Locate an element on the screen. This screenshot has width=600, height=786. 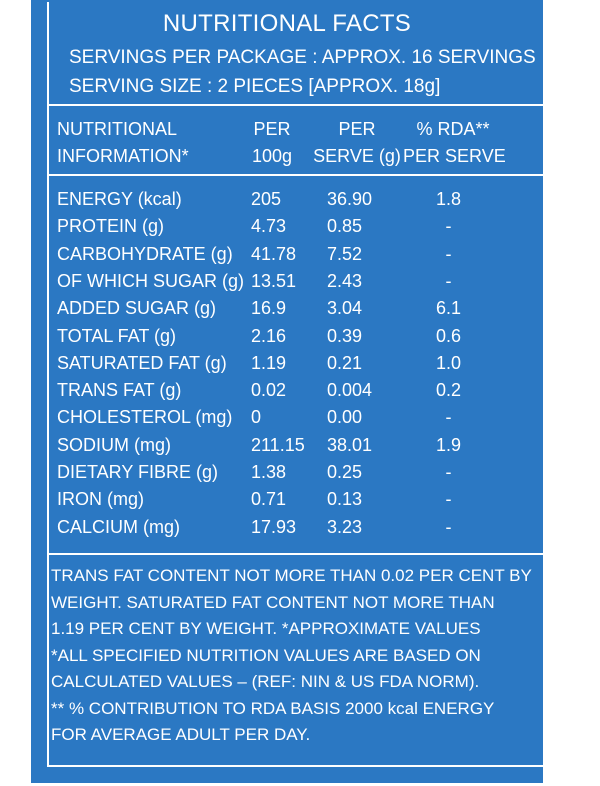
nutrient-row: ADDED SUGAR (g) 16.9 3.04 6.1 is located at coordinates (287, 308).